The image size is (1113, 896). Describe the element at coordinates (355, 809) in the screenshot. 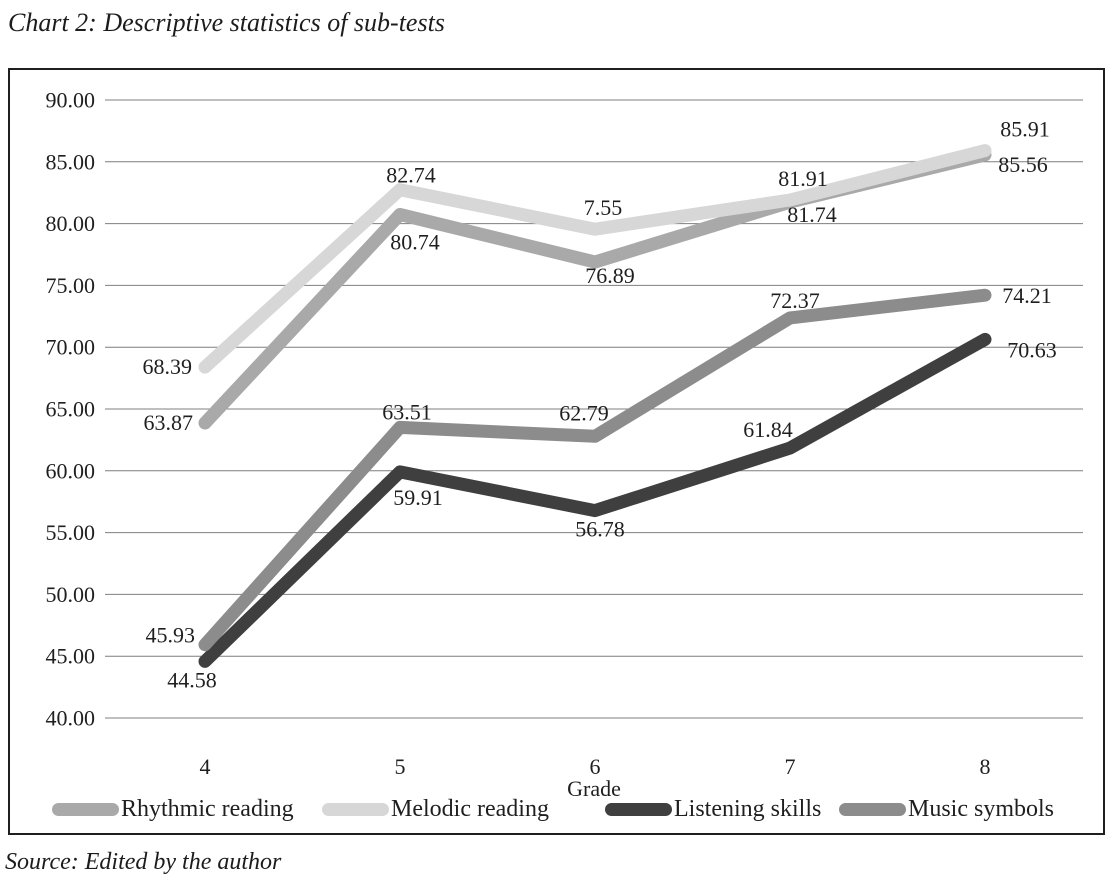

I see `legend-swatch-melodic-reading` at that location.